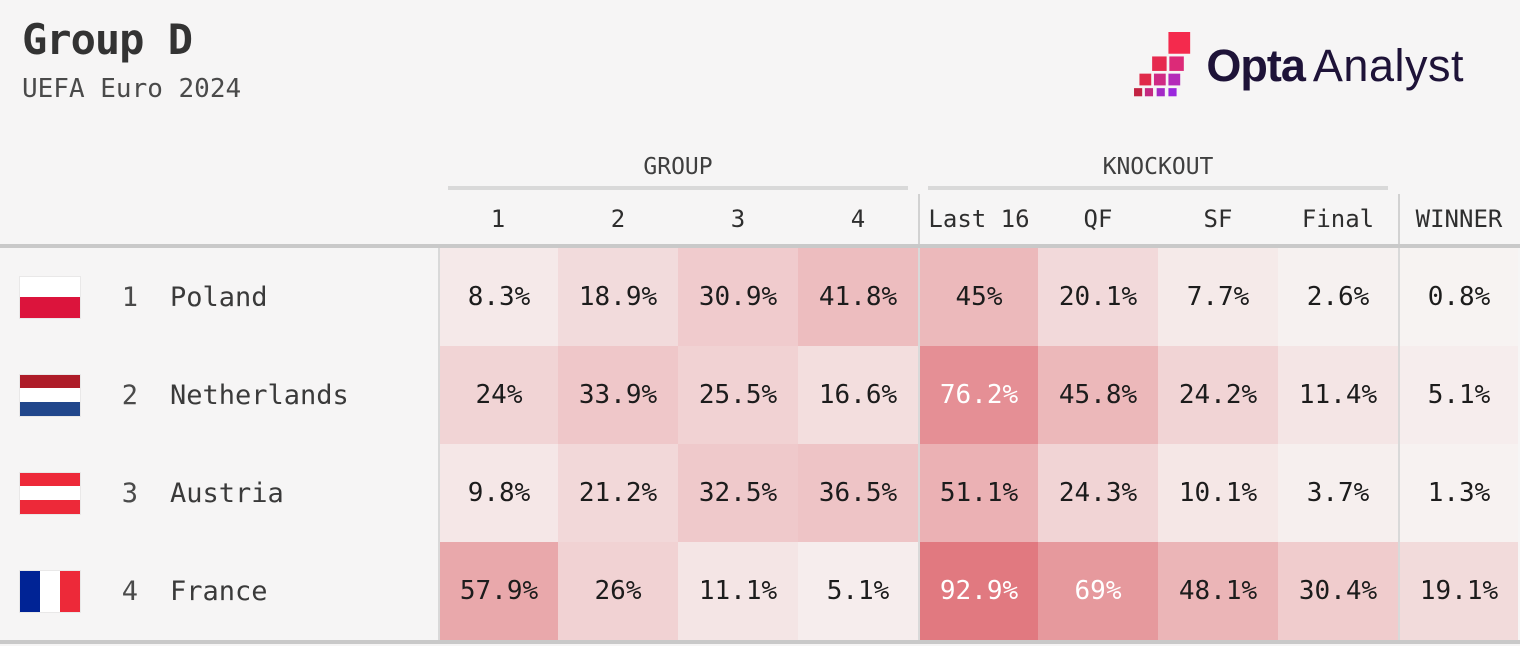 The height and width of the screenshot is (646, 1520). I want to click on column-header-row: 1 2 3 4 Last 16 QF SF Final WINNER, so click(760, 219).